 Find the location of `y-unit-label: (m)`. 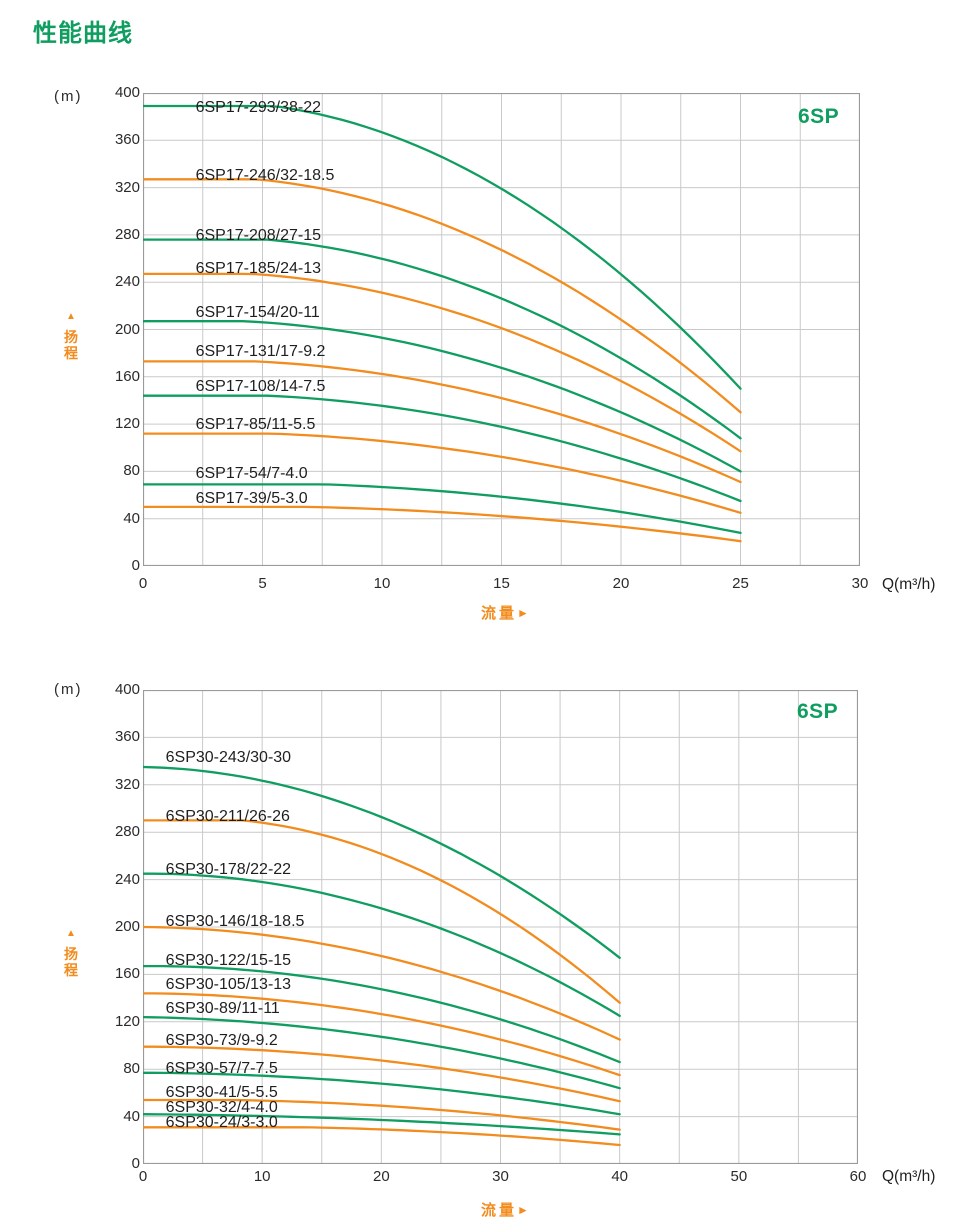

y-unit-label: (m) is located at coordinates (68, 96).